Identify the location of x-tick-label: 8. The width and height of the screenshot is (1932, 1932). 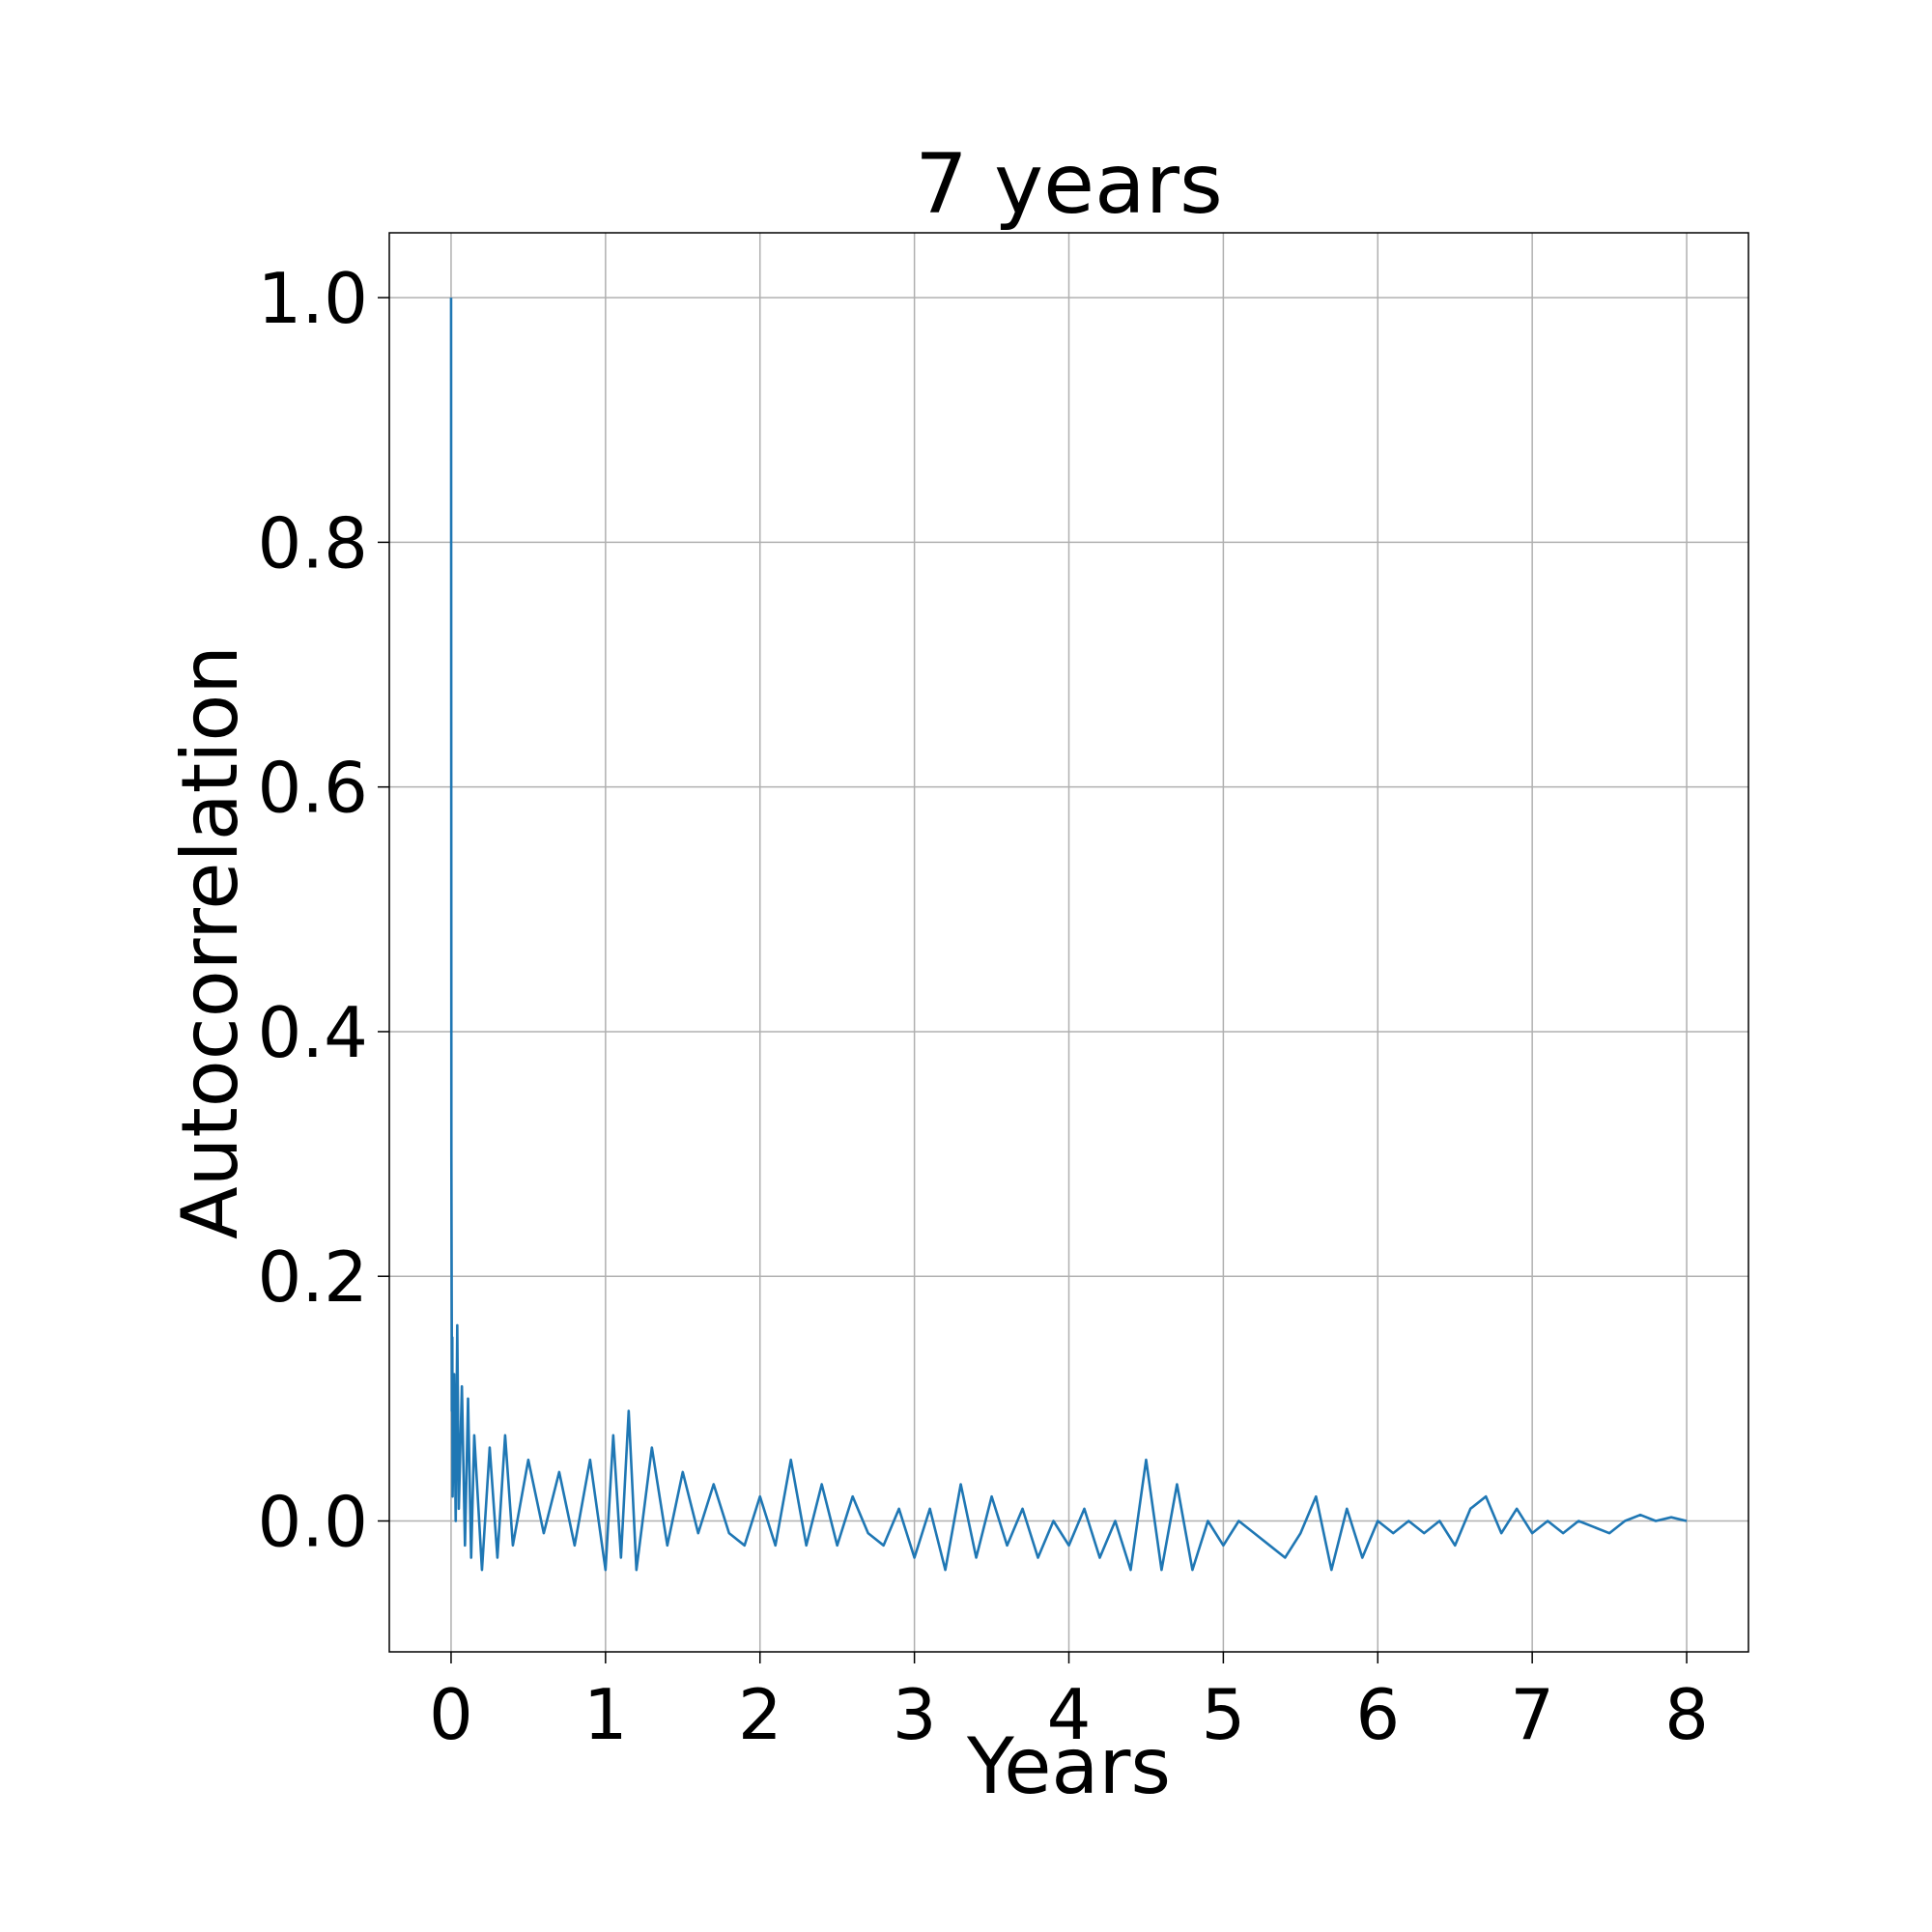
(1686, 1714).